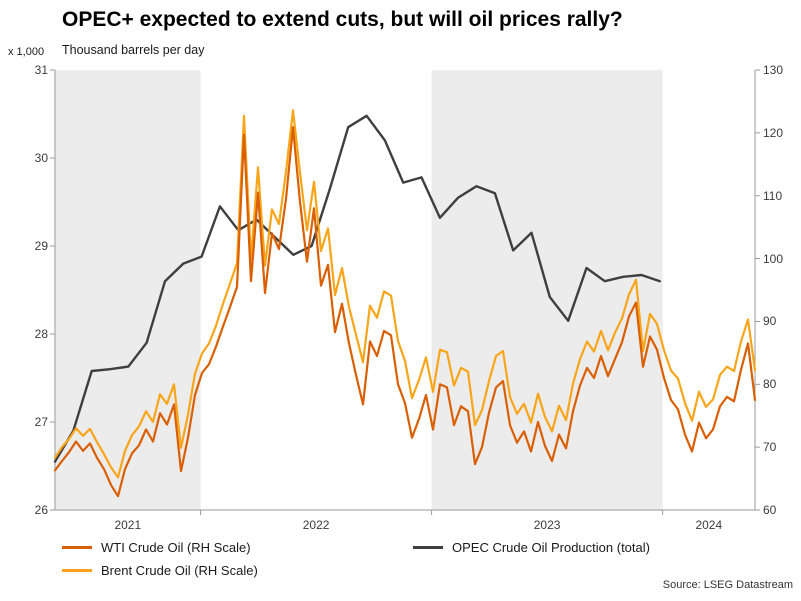 This screenshot has height=601, width=801. What do you see at coordinates (770, 447) in the screenshot?
I see `right-axis-tick-label: 70` at bounding box center [770, 447].